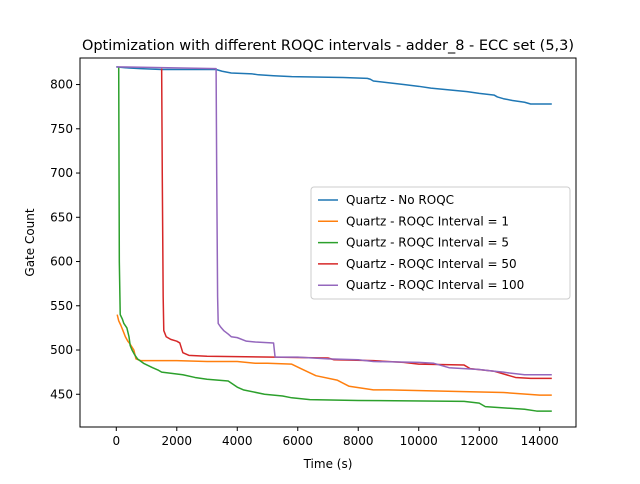 This screenshot has height=484, width=640. I want to click on x-tick-label: 12000, so click(479, 441).